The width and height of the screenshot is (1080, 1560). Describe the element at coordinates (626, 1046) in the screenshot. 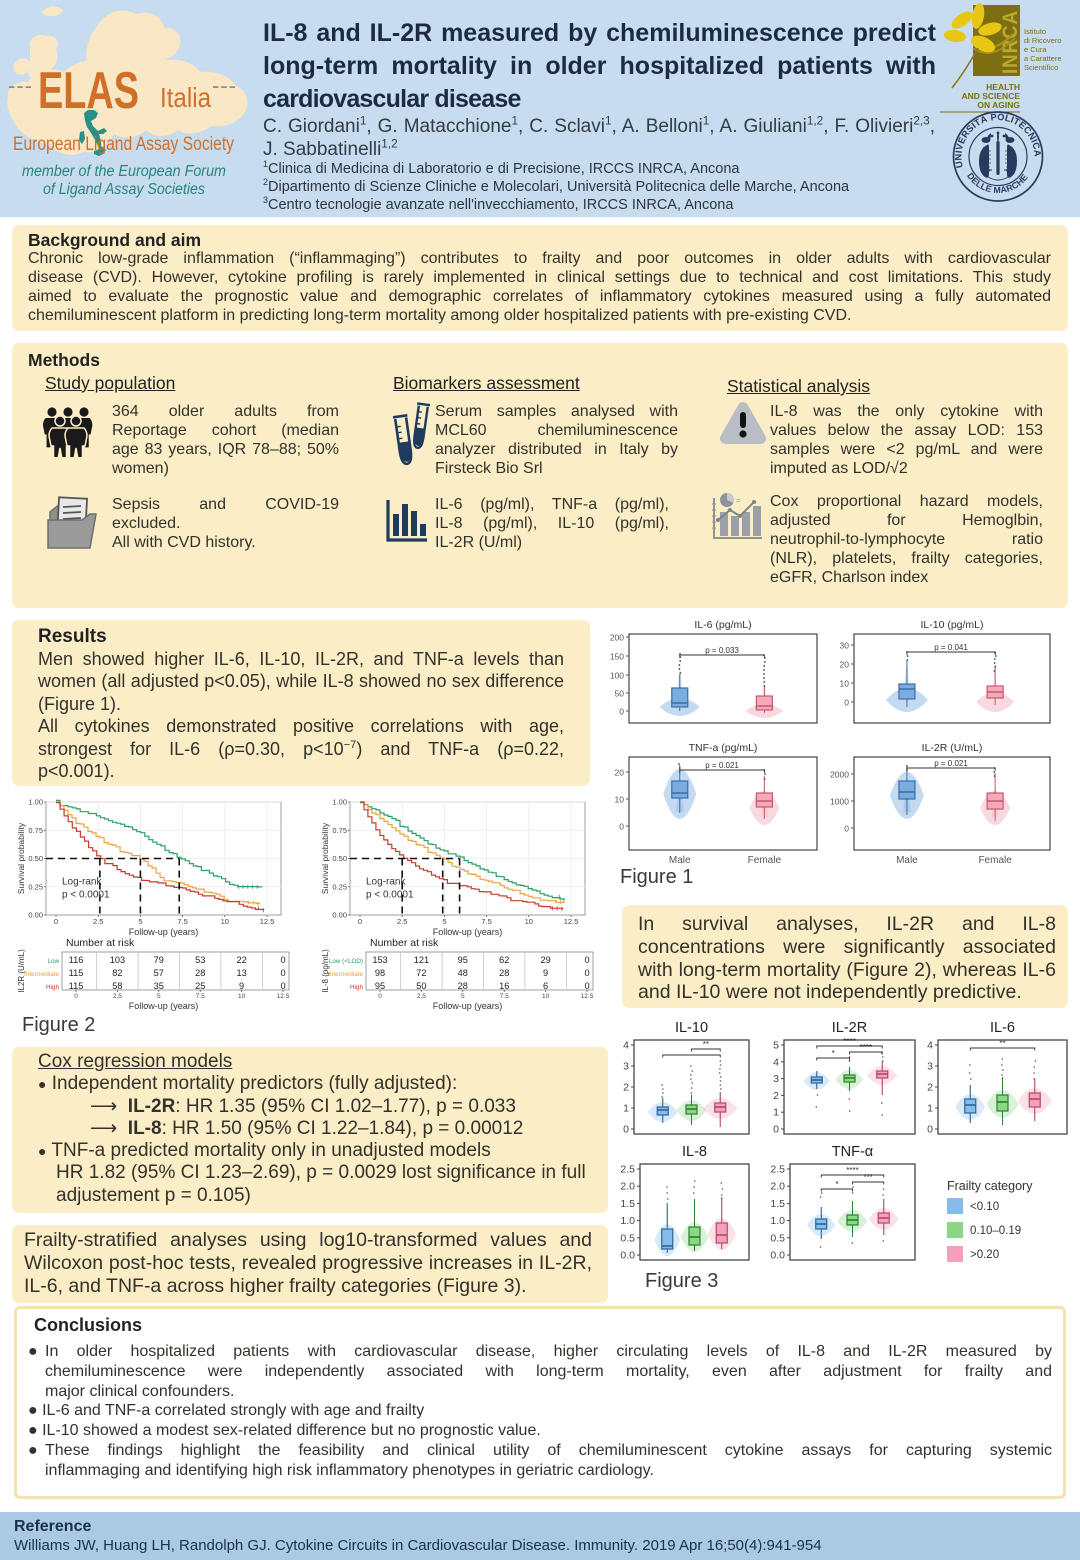

I see `svg-text: 4` at that location.